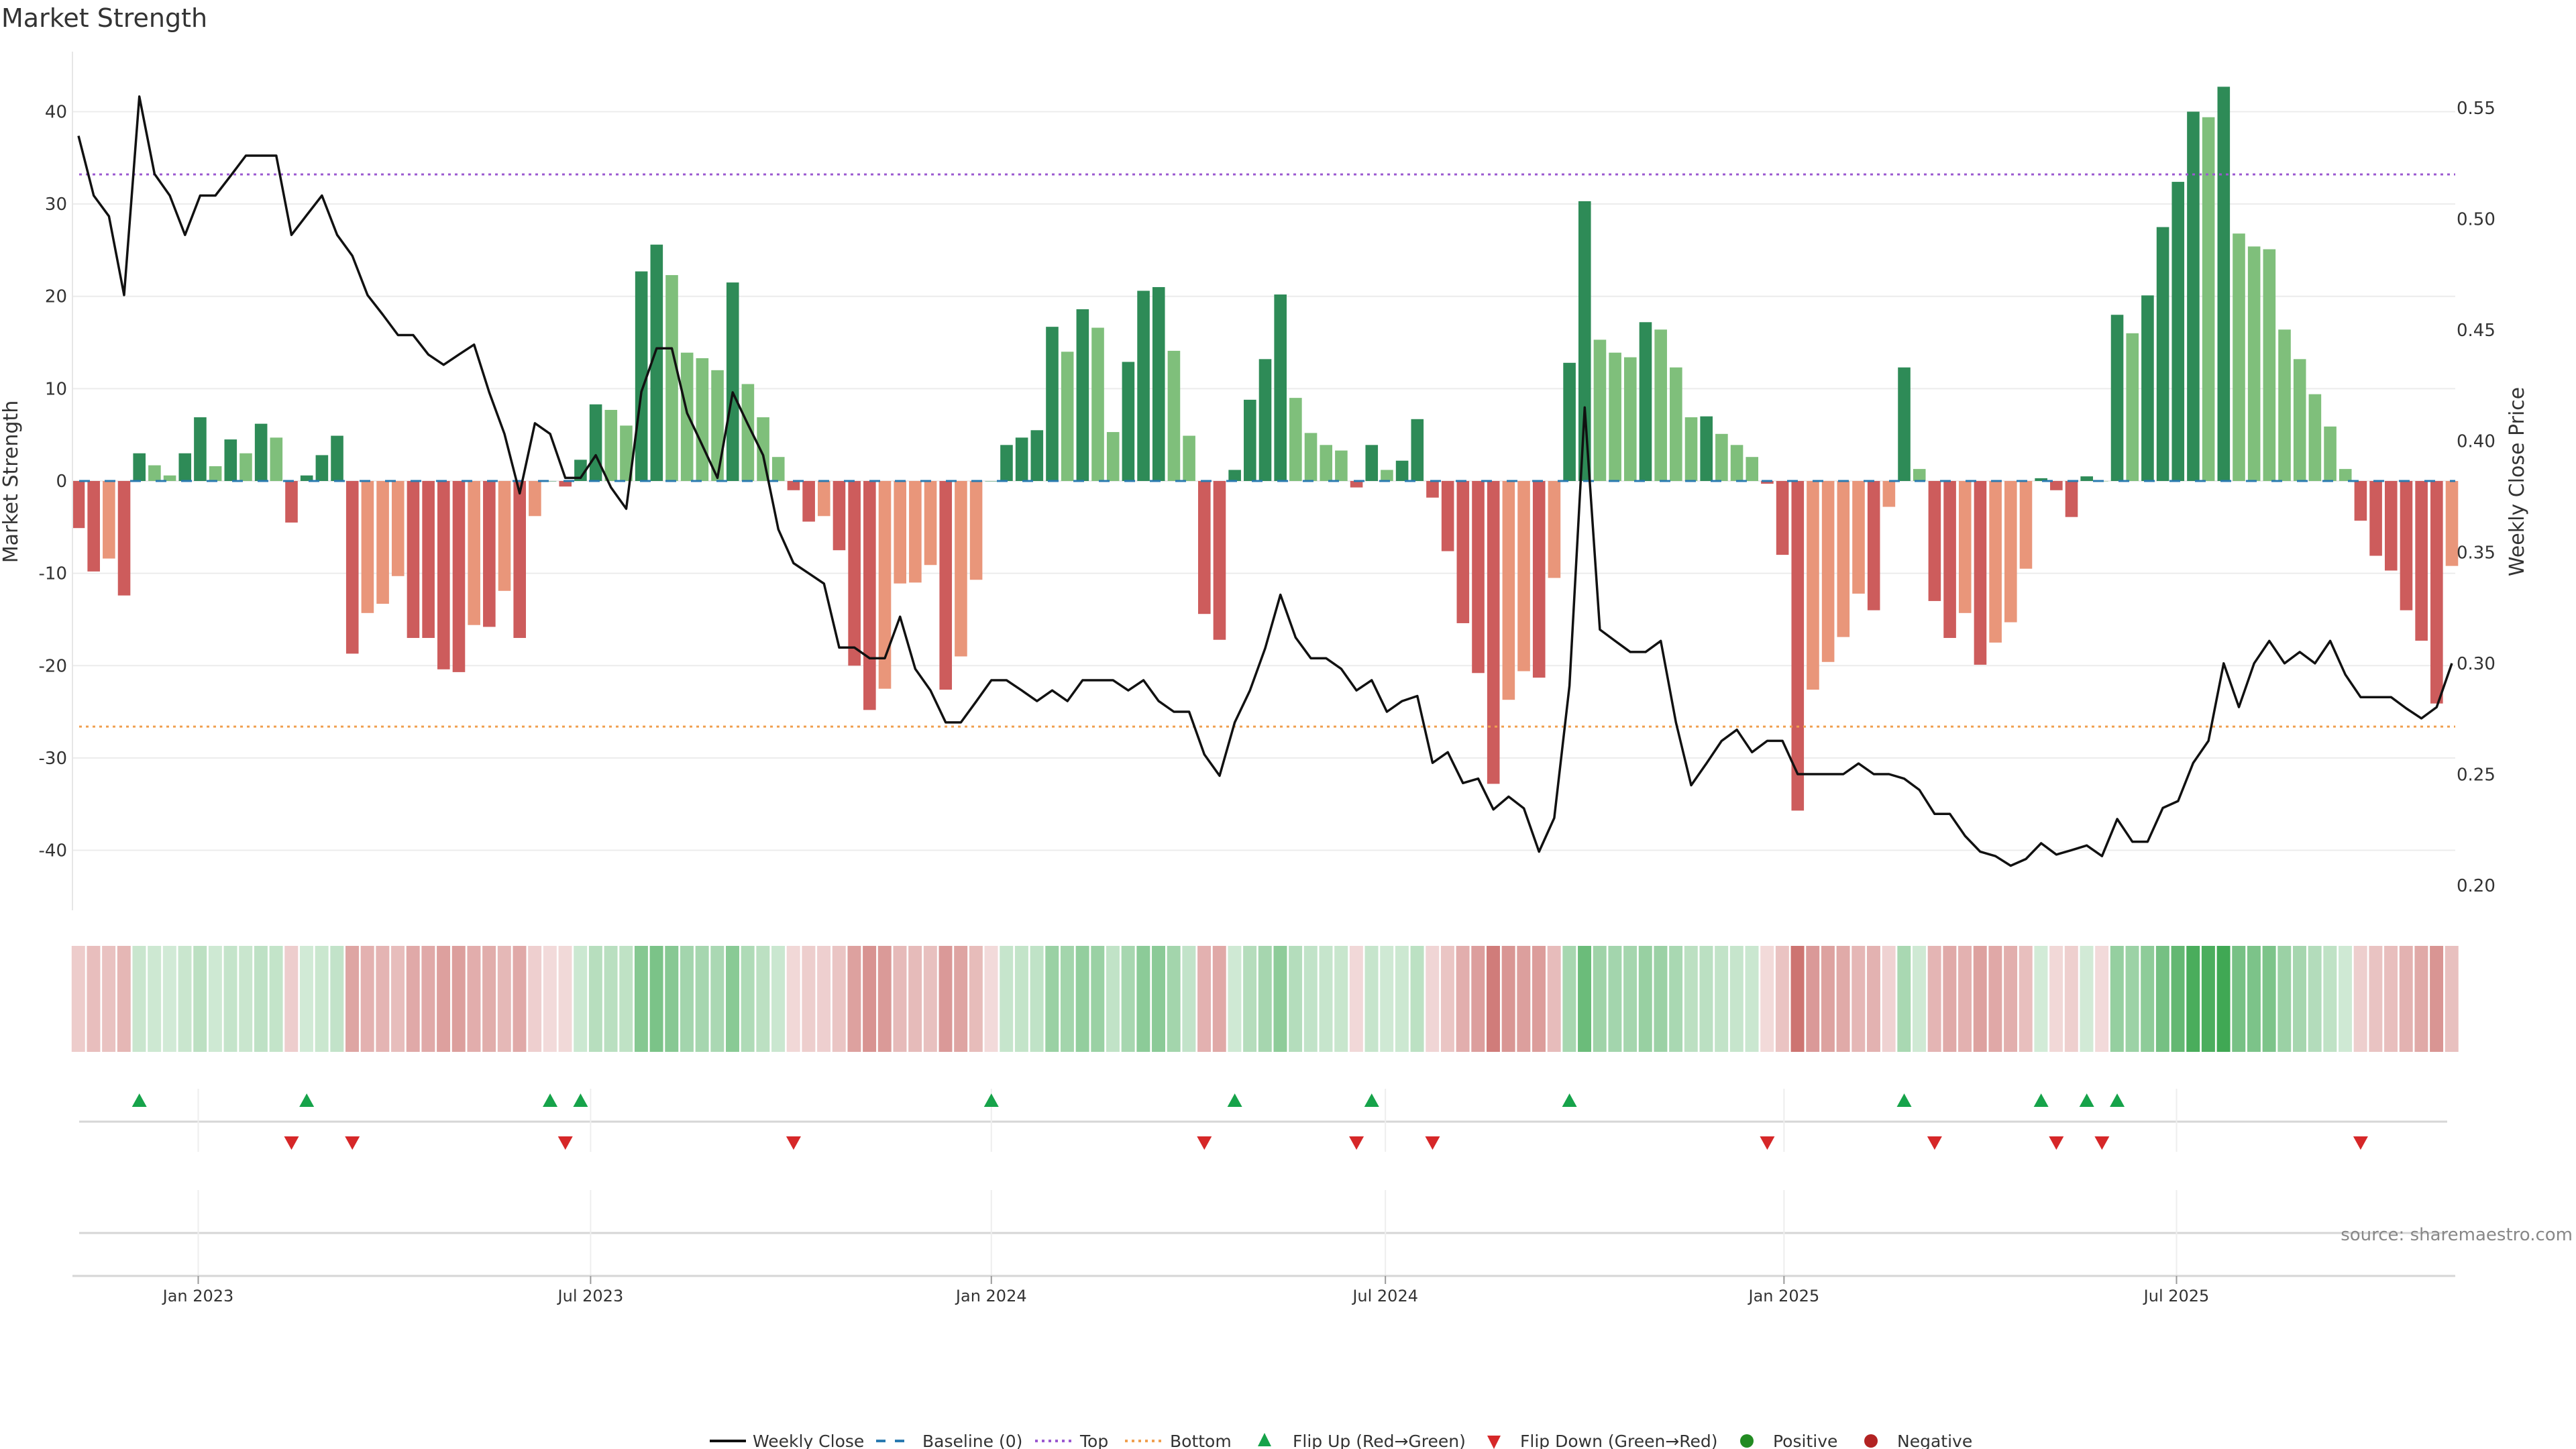 This screenshot has width=2576, height=1449. I want to click on y-tick-label: 0, so click(61, 482).